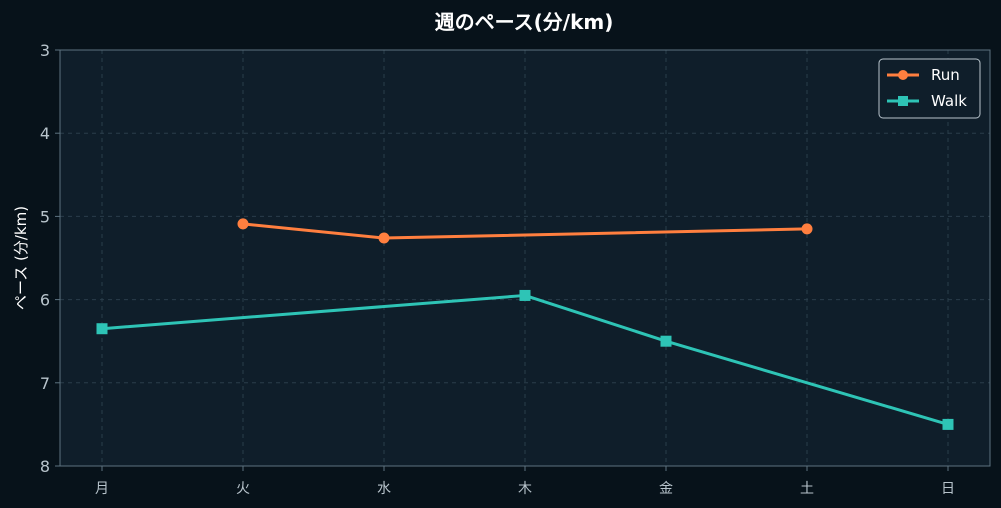 The image size is (1001, 508). What do you see at coordinates (525, 489) in the screenshot?
I see `x-tick-label: 木` at bounding box center [525, 489].